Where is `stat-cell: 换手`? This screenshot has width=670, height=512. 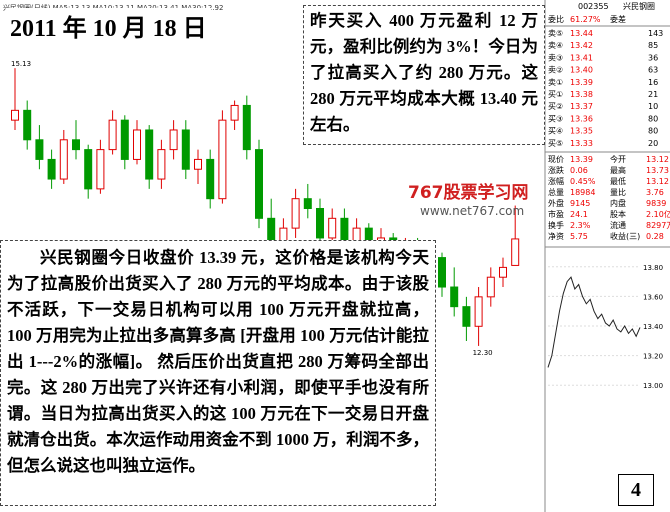
stat-cell: 换手 is located at coordinates (556, 225).